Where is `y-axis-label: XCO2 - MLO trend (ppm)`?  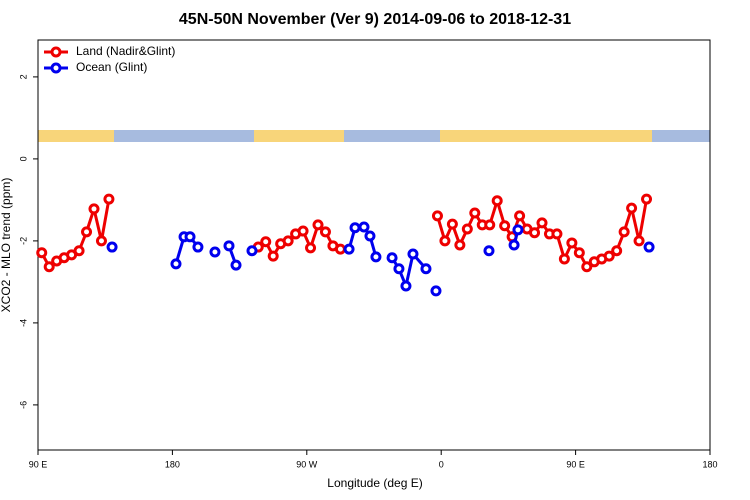
y-axis-label: XCO2 - MLO trend (ppm) is located at coordinates (6, 245).